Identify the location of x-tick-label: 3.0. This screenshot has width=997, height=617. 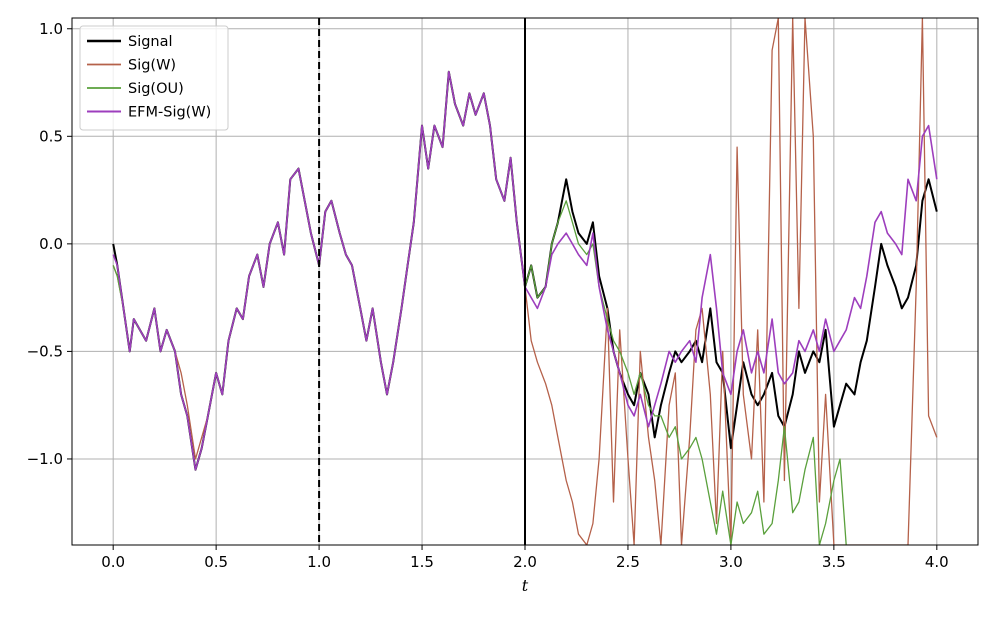
(731, 562).